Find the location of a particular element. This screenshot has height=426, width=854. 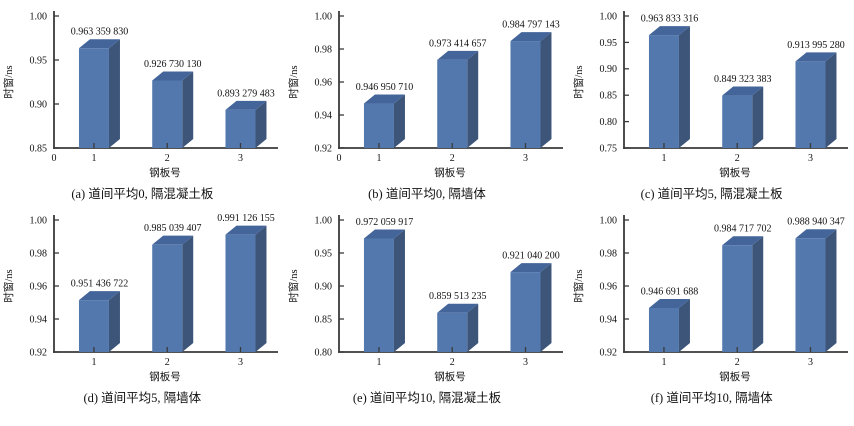

svg-text: 0.984 717 702 is located at coordinates (743, 229).